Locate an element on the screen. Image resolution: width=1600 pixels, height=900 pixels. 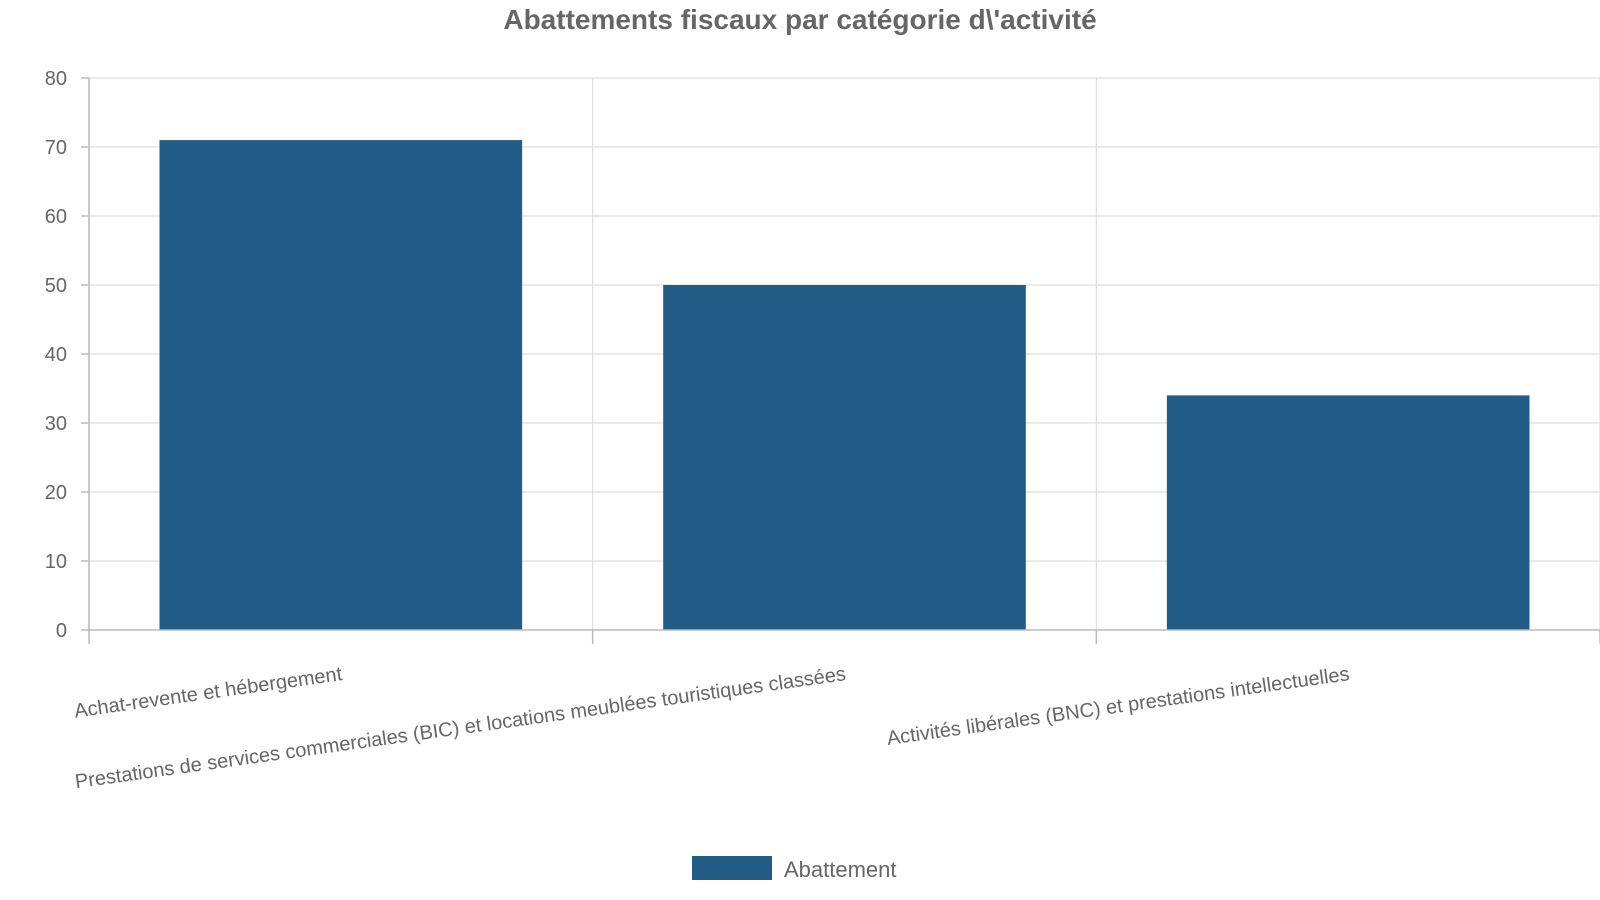
y-tick-label: 80 is located at coordinates (56, 79).